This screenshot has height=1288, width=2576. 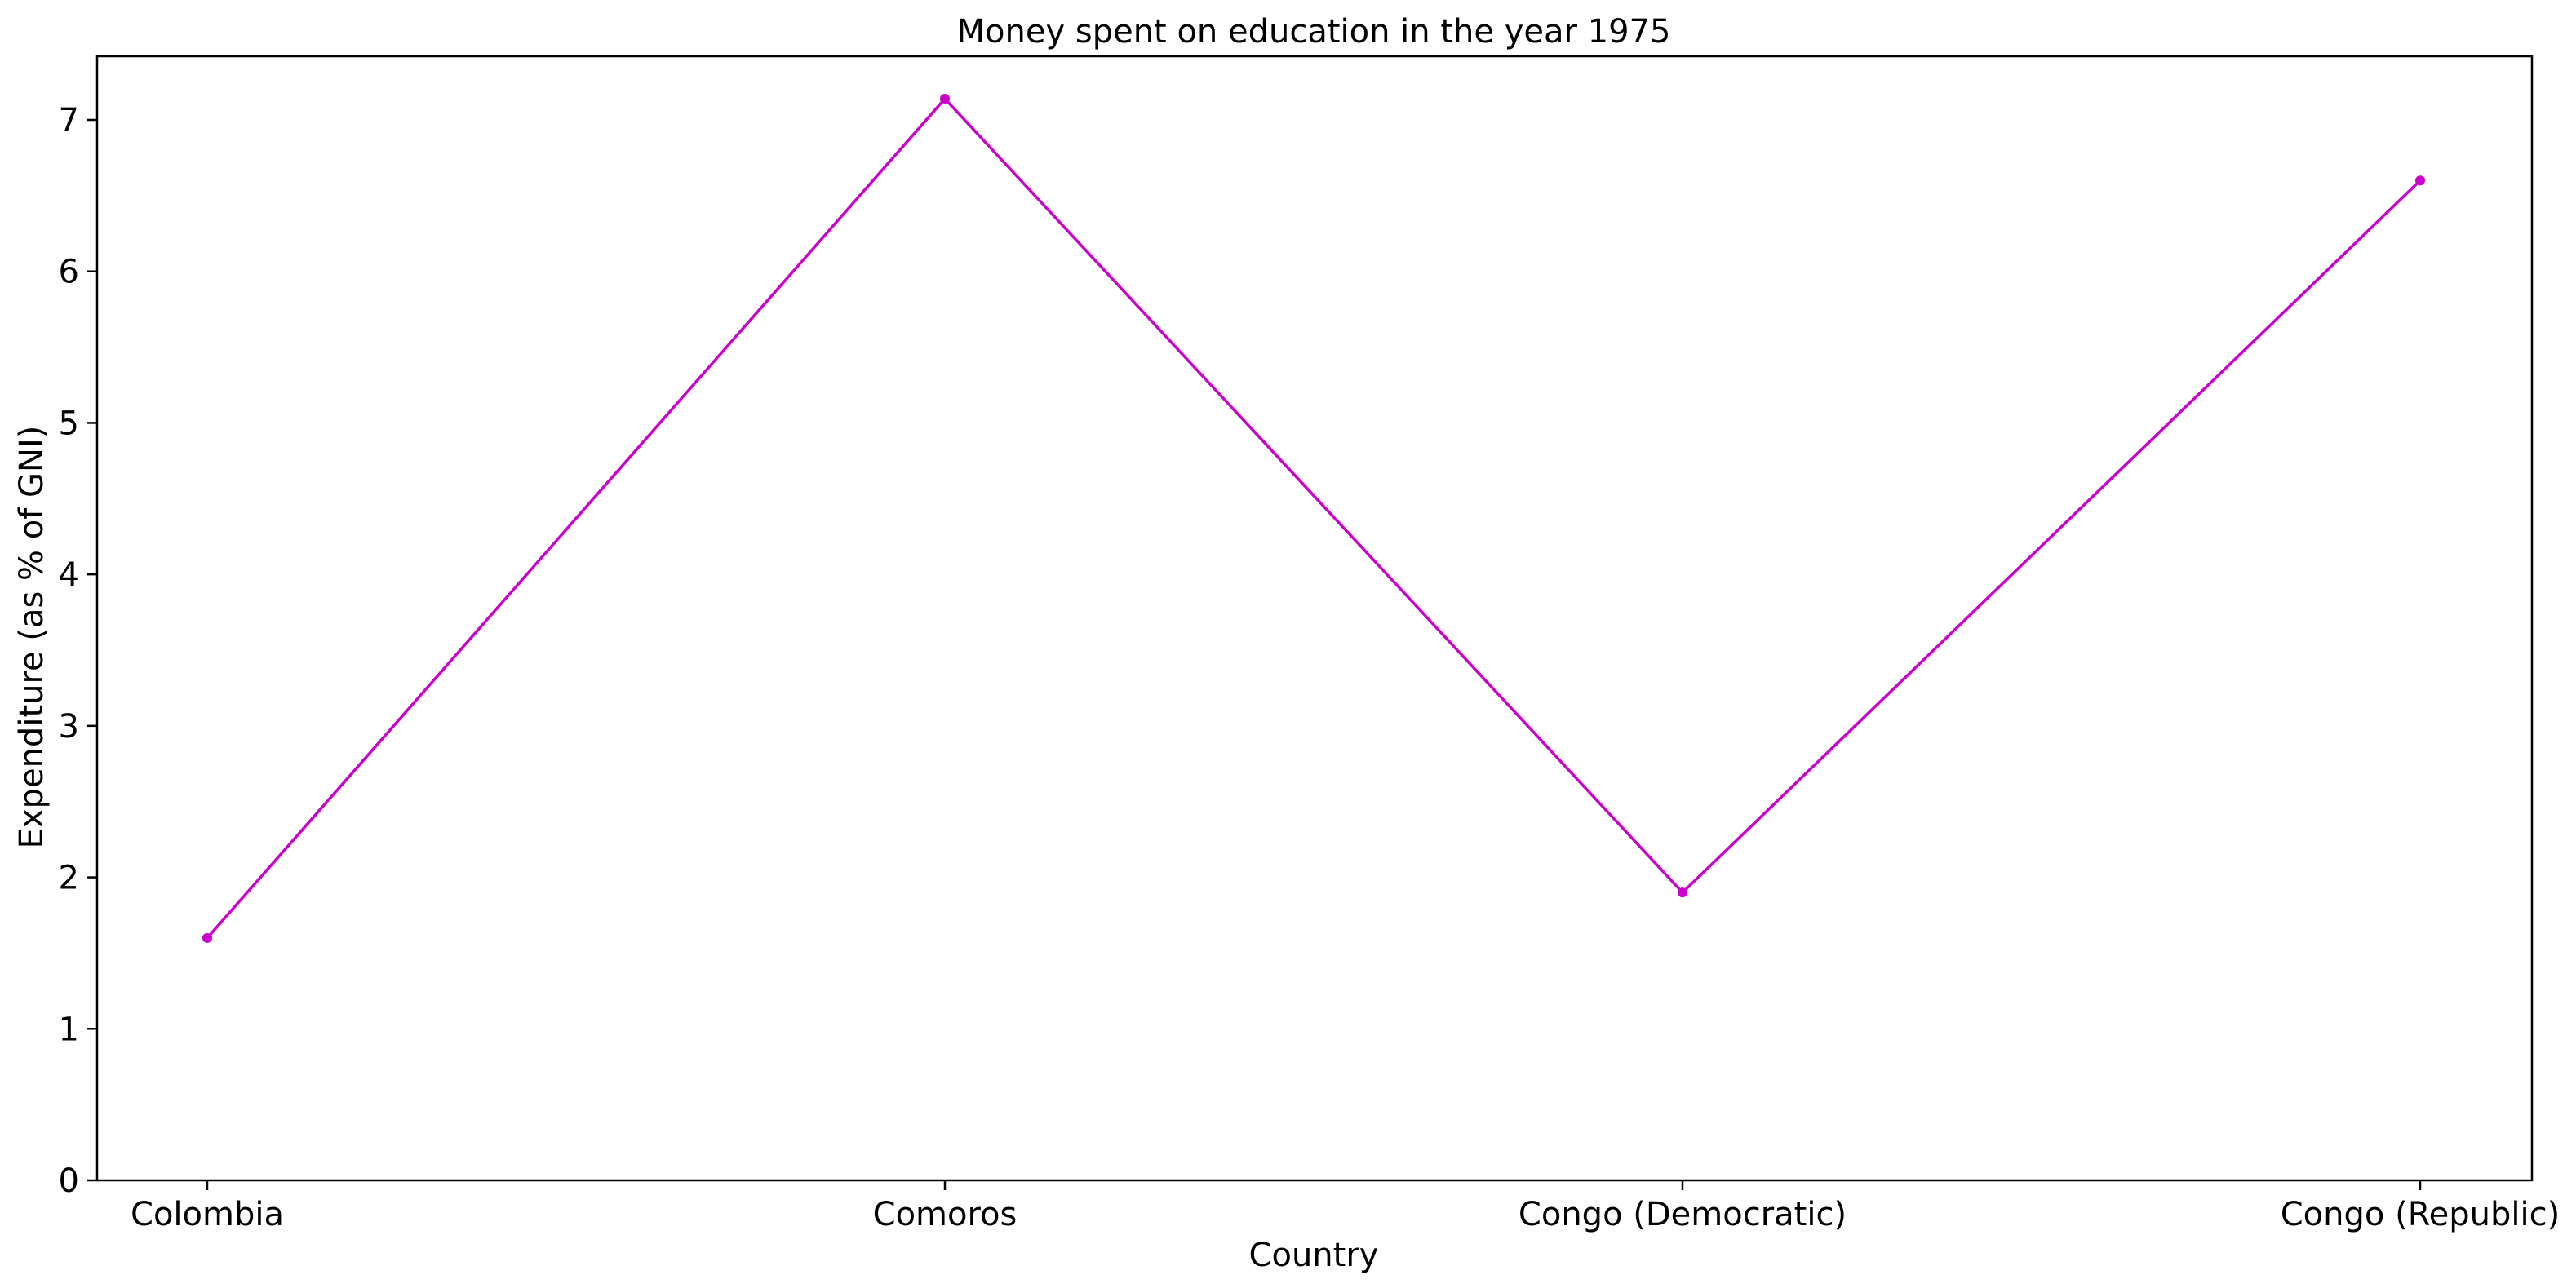 What do you see at coordinates (69, 575) in the screenshot?
I see `y-tick-label: 4` at bounding box center [69, 575].